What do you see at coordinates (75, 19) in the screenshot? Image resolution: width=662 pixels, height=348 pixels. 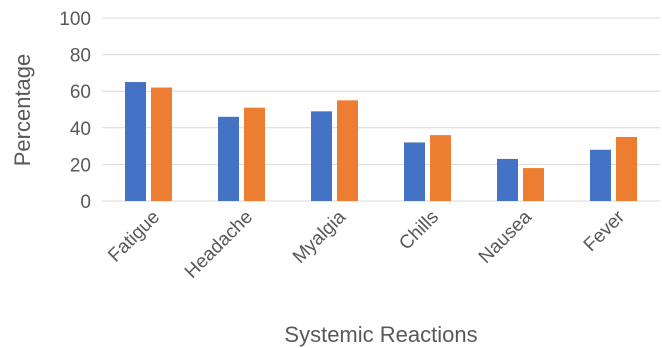 I see `y-tick-label: 100` at bounding box center [75, 19].